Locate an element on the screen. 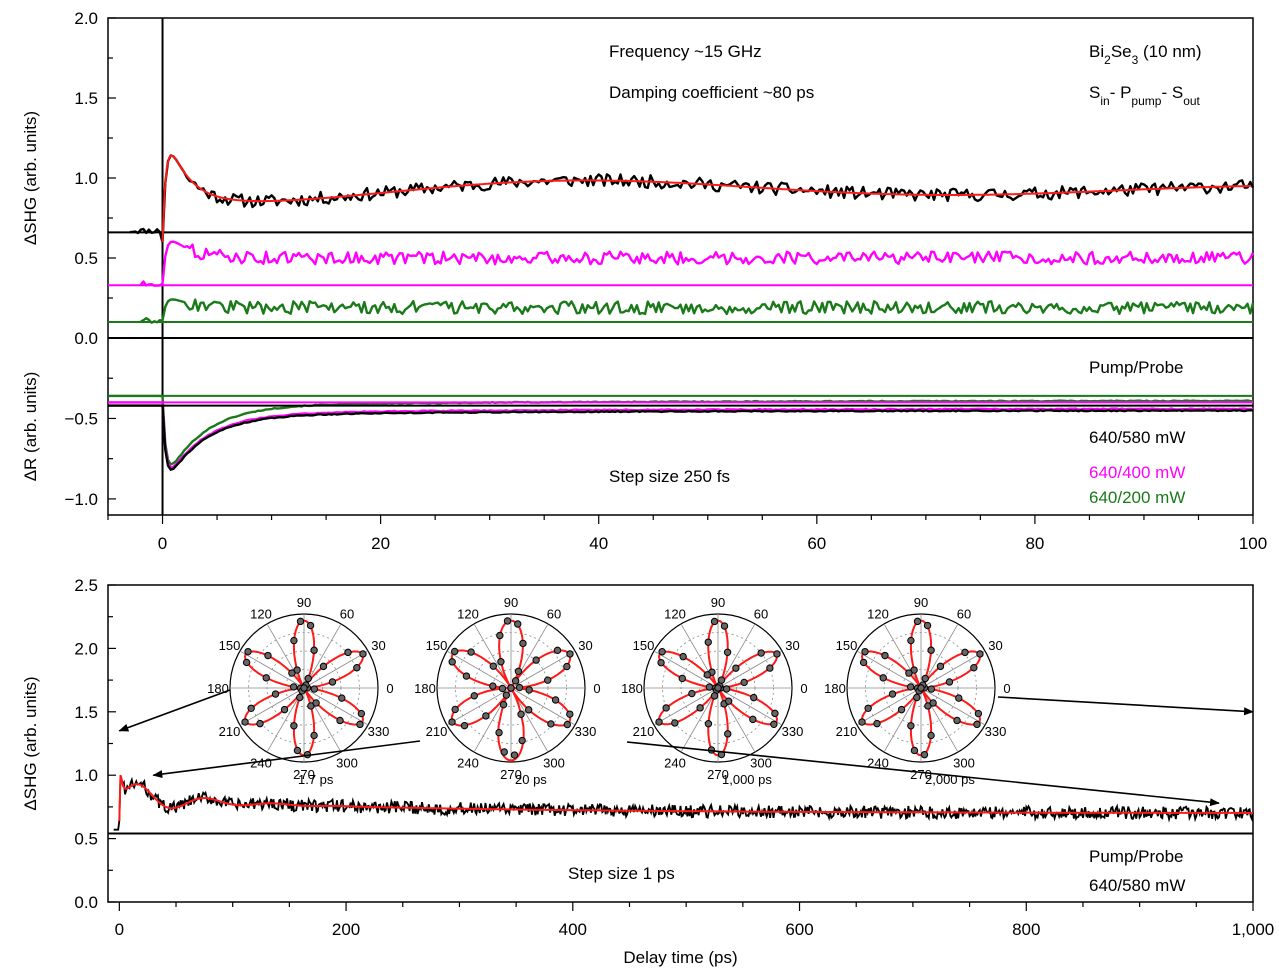  bottom-y-tick-label: 1.0 is located at coordinates (86, 775).